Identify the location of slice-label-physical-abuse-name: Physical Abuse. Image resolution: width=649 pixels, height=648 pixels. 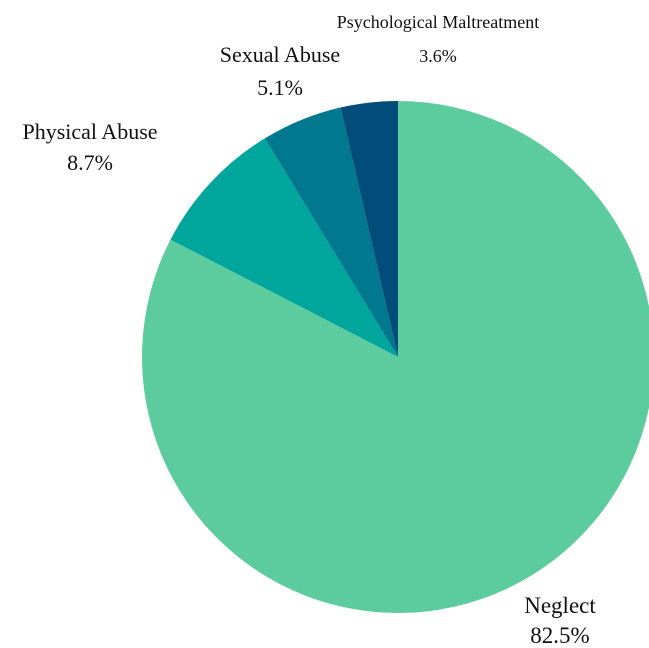
(89, 131).